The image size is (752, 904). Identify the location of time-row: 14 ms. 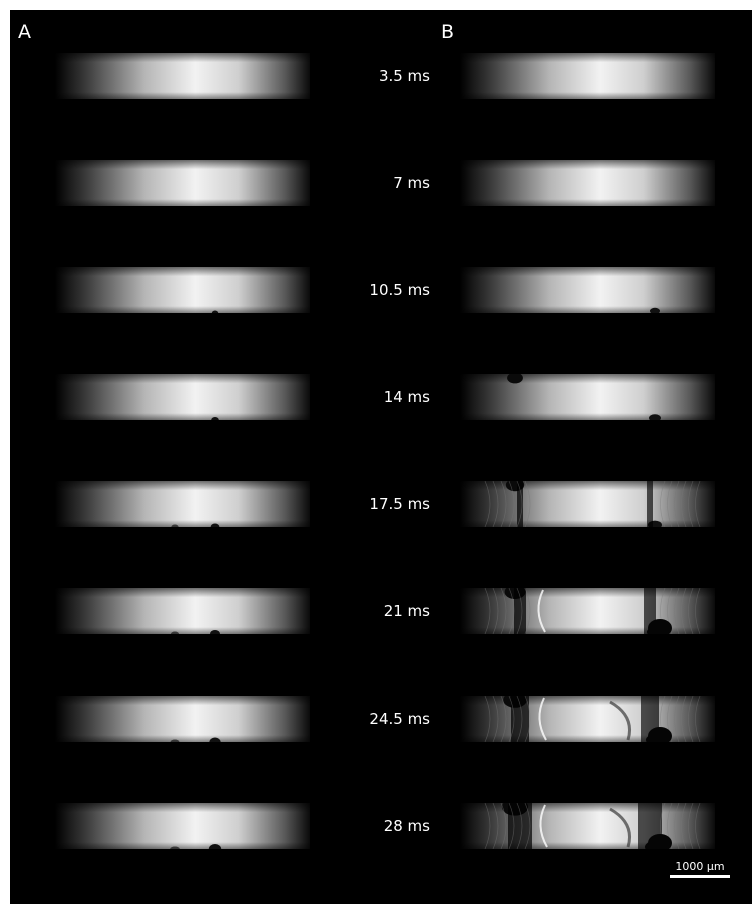
(376, 397).